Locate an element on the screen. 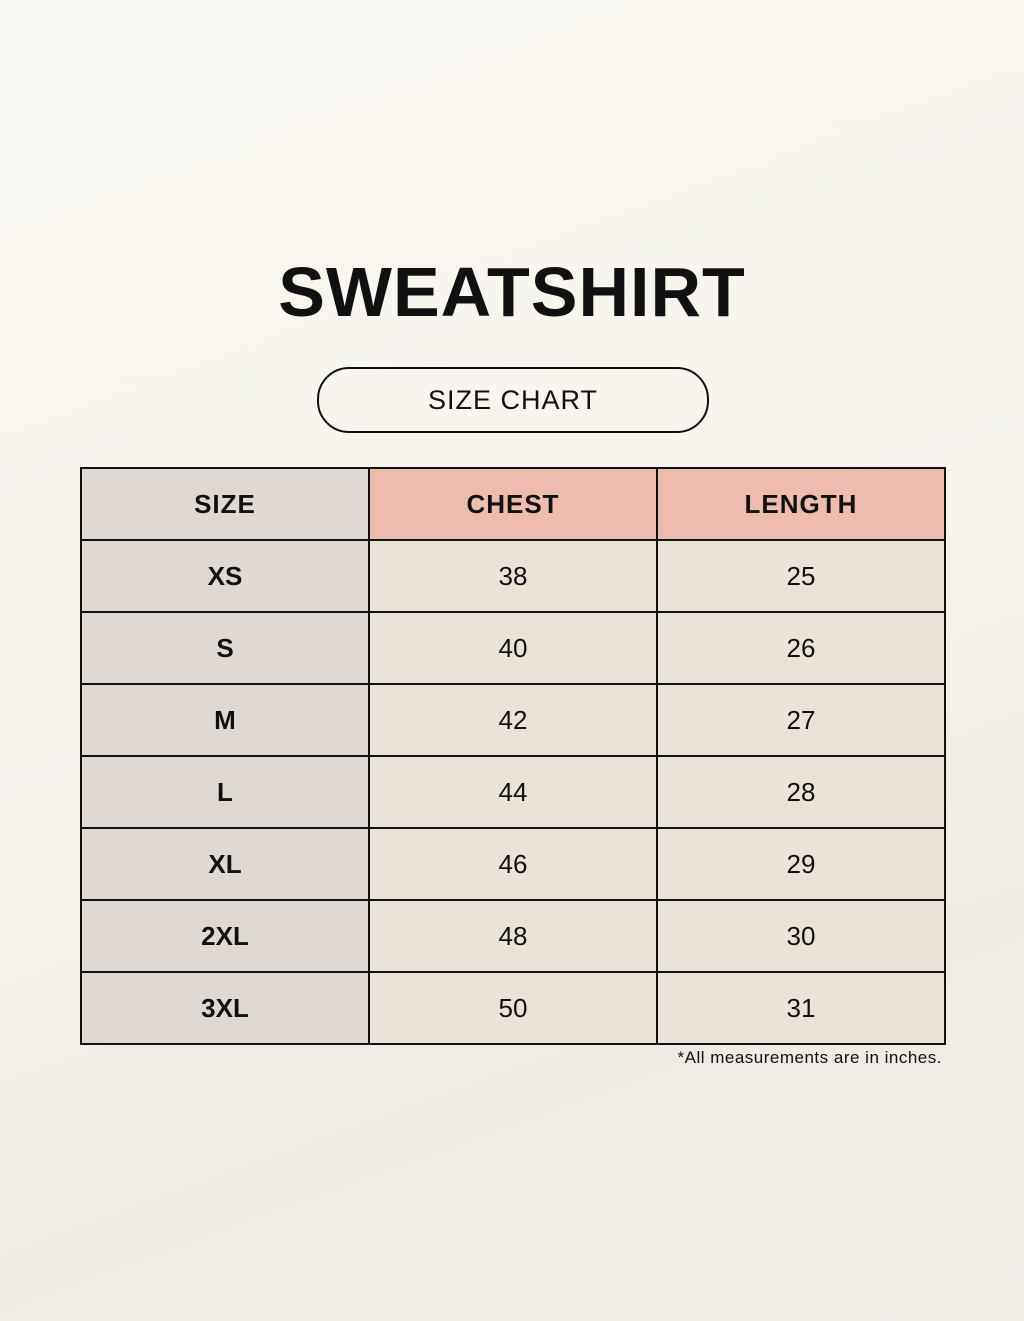 This screenshot has height=1321, width=1024. table-row: L 44 28 is located at coordinates (513, 792).